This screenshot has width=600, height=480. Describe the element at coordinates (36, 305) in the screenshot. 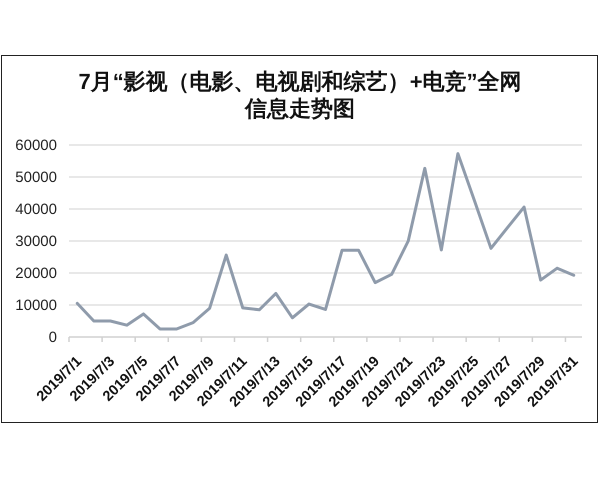

I see `ytick-label: 10000` at that location.